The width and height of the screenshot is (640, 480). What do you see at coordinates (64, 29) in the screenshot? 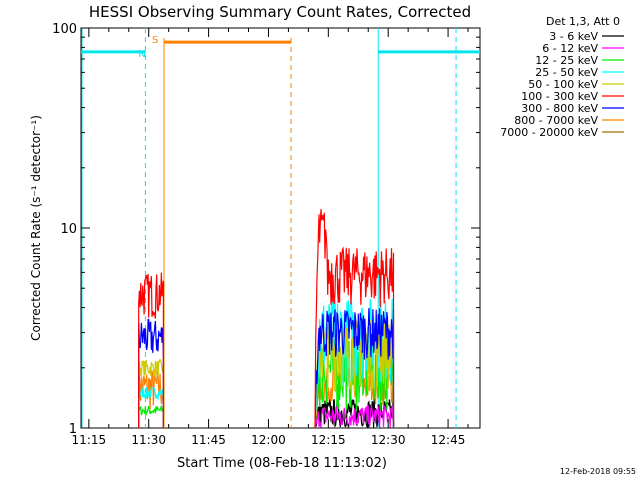
I see `y-tick-label: 100` at bounding box center [64, 29].